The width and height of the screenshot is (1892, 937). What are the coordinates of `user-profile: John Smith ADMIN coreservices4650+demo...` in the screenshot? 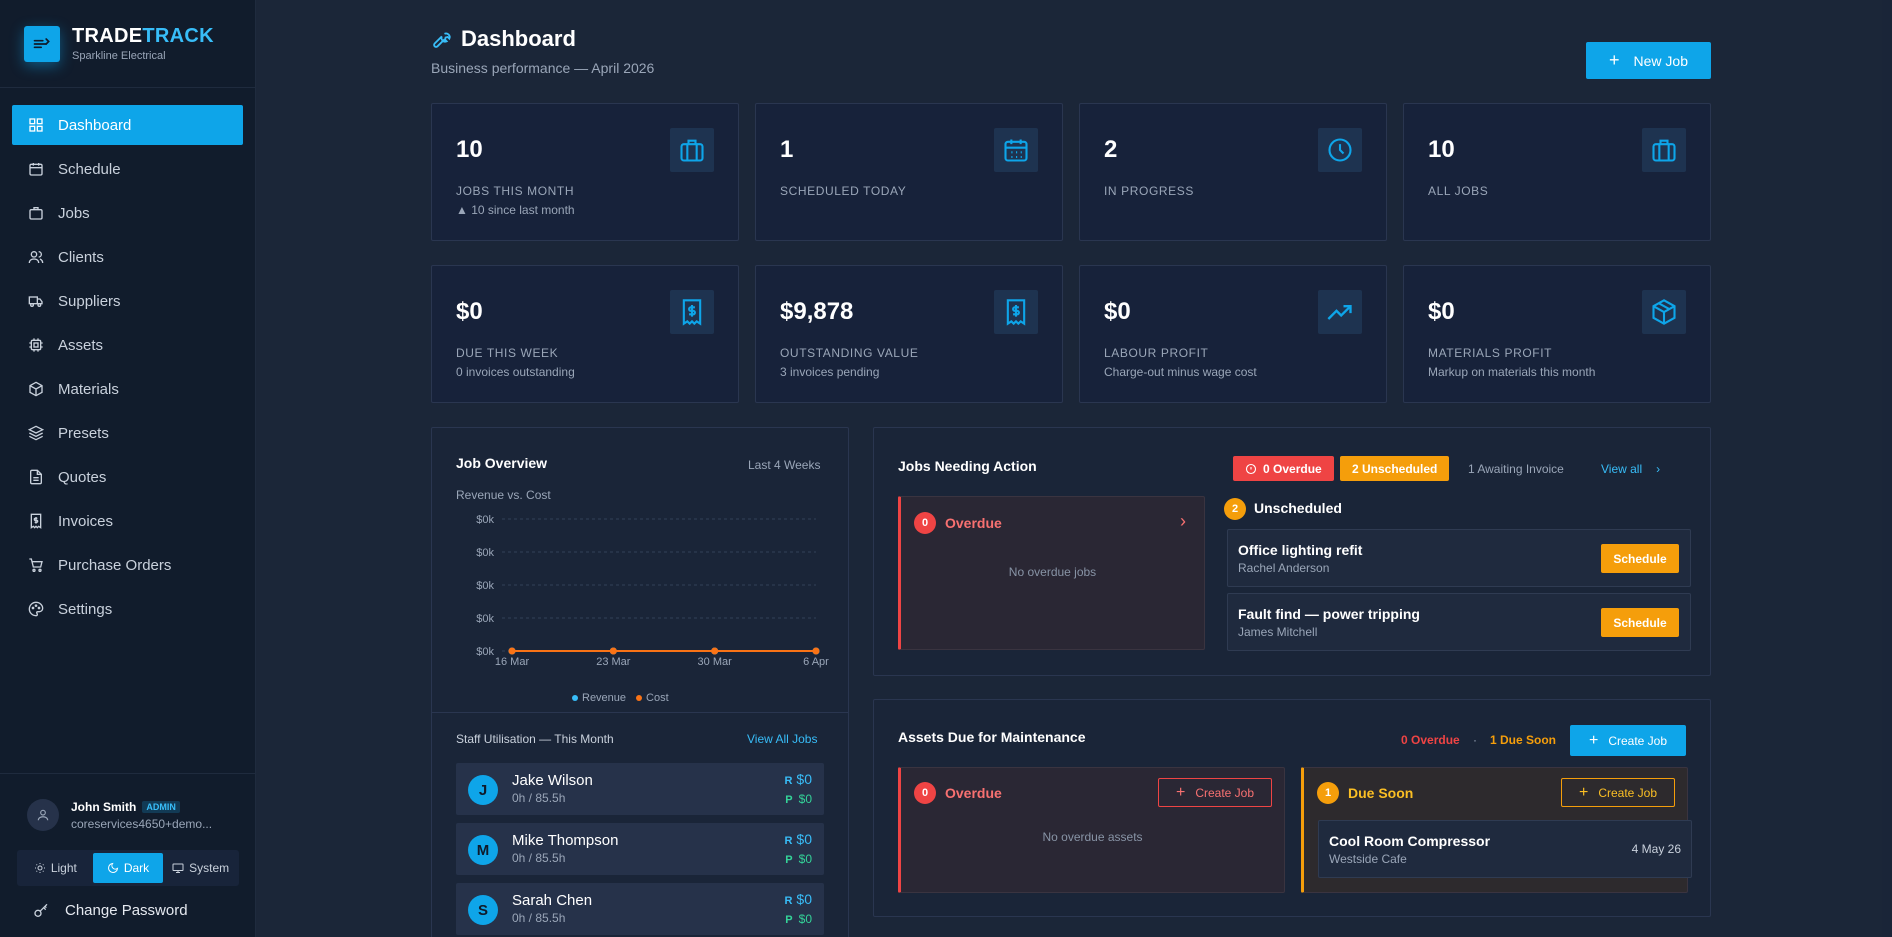 It's located at (127, 802).